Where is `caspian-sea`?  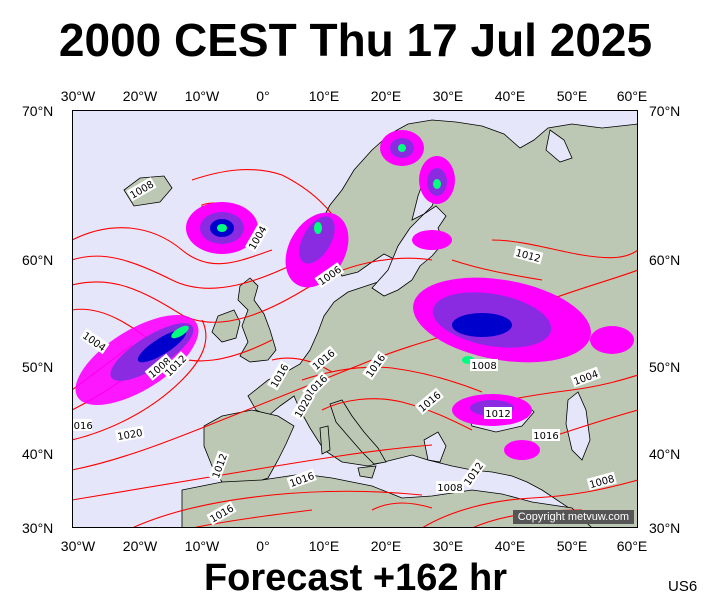 caspian-sea is located at coordinates (578, 426).